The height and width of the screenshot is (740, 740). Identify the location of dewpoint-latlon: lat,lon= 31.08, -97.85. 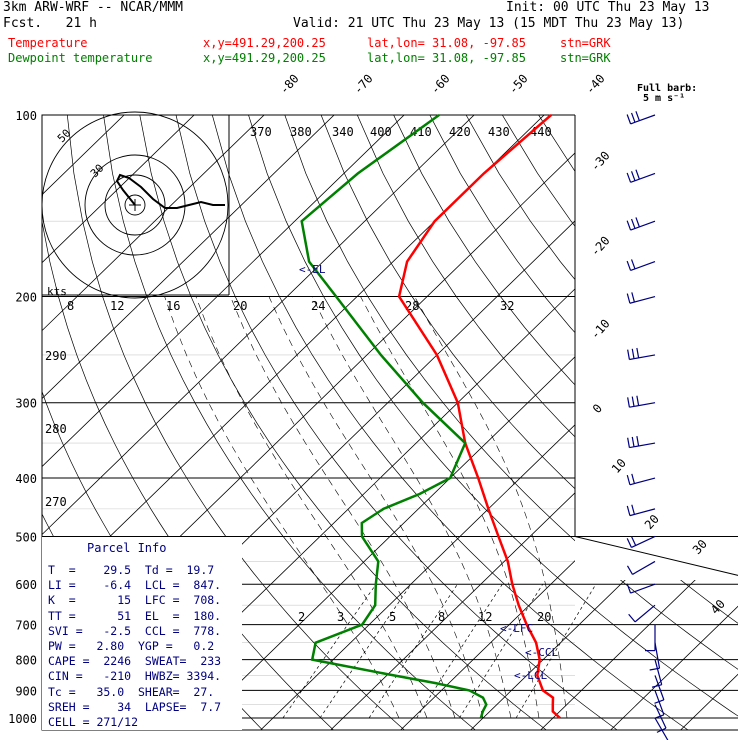
(446, 58).